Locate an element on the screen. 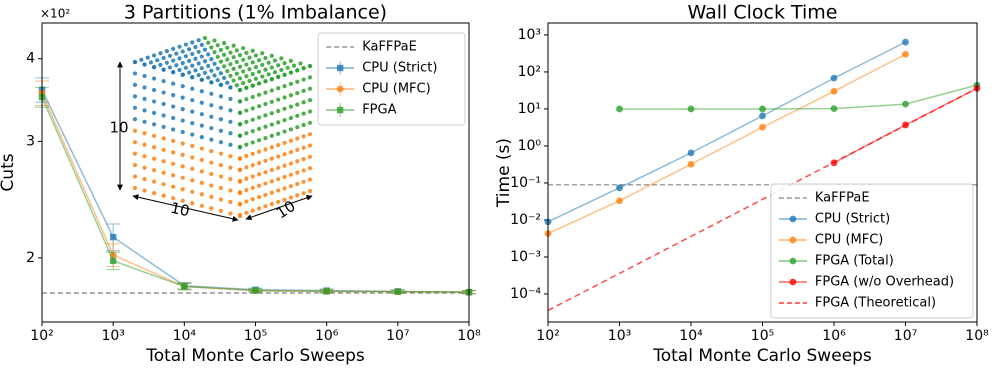  x-tick-label: 10⁴ is located at coordinates (185, 336).